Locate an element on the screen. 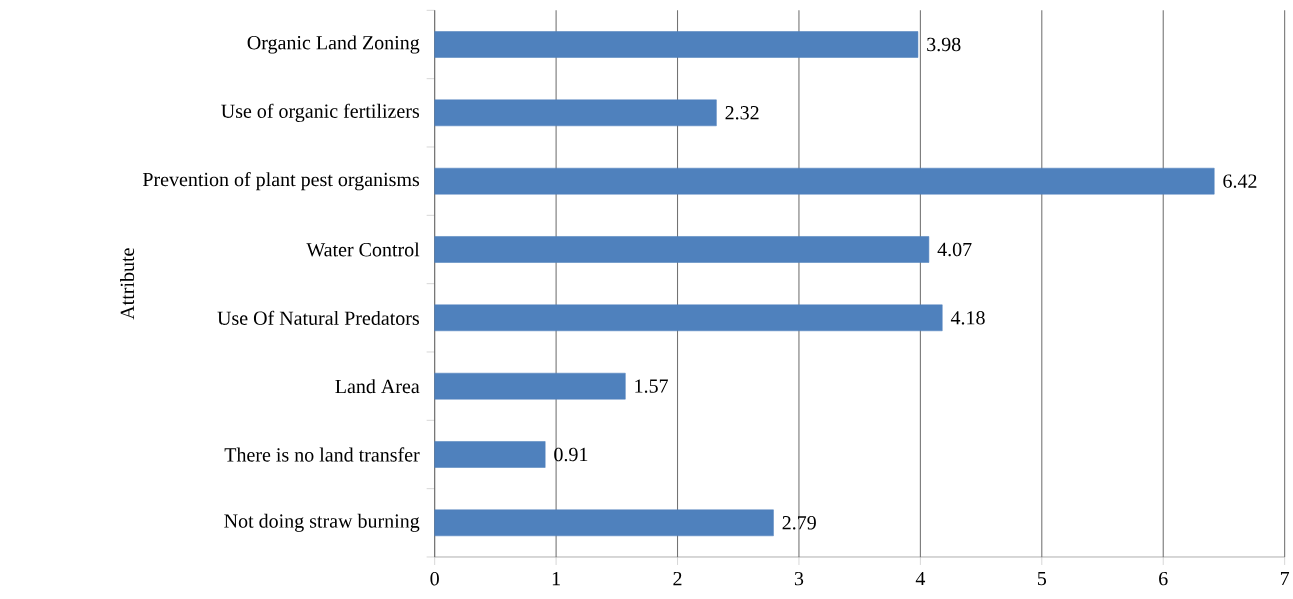 This screenshot has width=1293, height=599. x-tick-label: 2 is located at coordinates (677, 578).